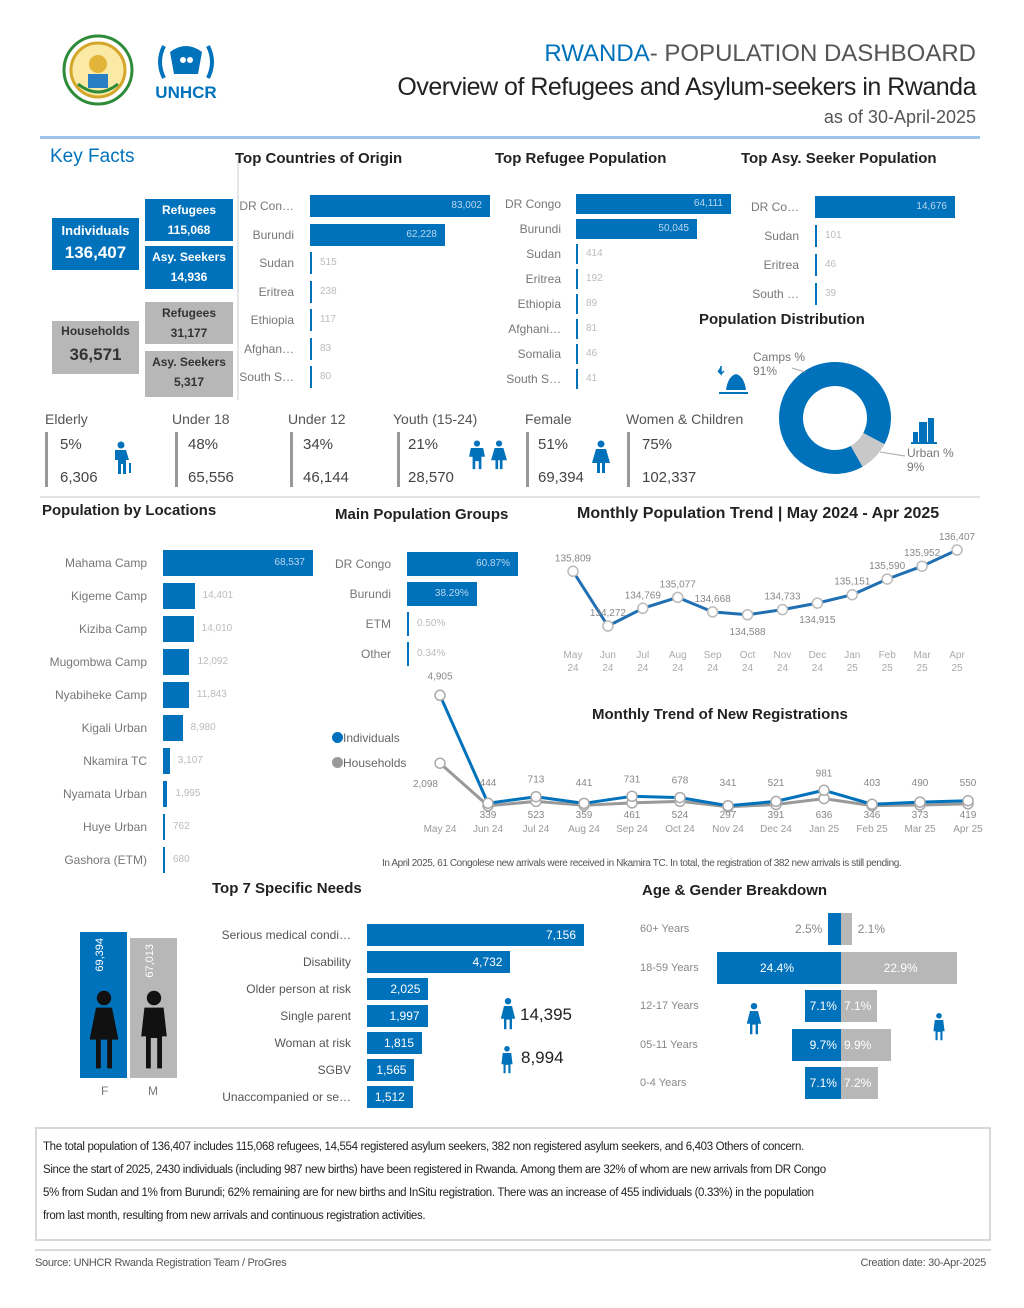 The width and height of the screenshot is (1024, 1308). What do you see at coordinates (680, 781) in the screenshot?
I see `registrations-value-label: 678` at bounding box center [680, 781].